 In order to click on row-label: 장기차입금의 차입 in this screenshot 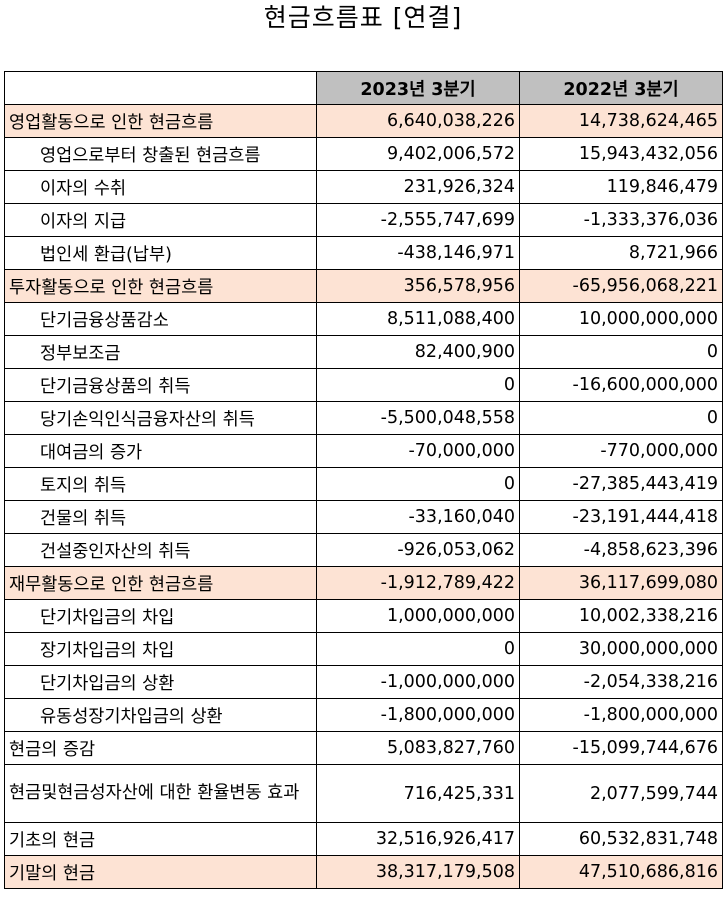, I will do `click(160, 649)`.